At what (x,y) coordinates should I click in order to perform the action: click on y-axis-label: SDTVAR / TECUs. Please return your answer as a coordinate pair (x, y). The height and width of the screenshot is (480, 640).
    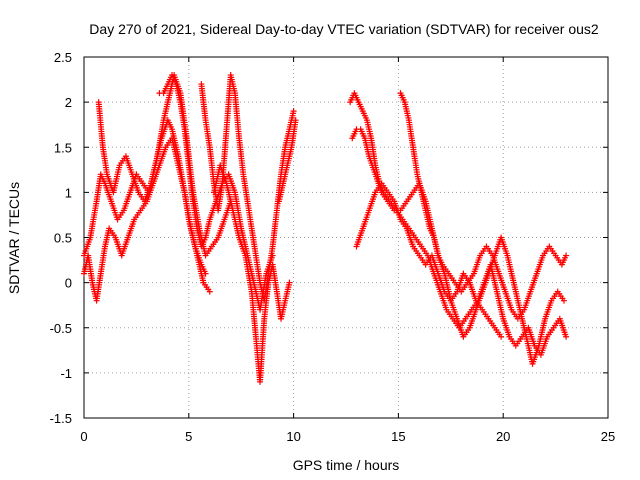
    Looking at the image, I should click on (14, 238).